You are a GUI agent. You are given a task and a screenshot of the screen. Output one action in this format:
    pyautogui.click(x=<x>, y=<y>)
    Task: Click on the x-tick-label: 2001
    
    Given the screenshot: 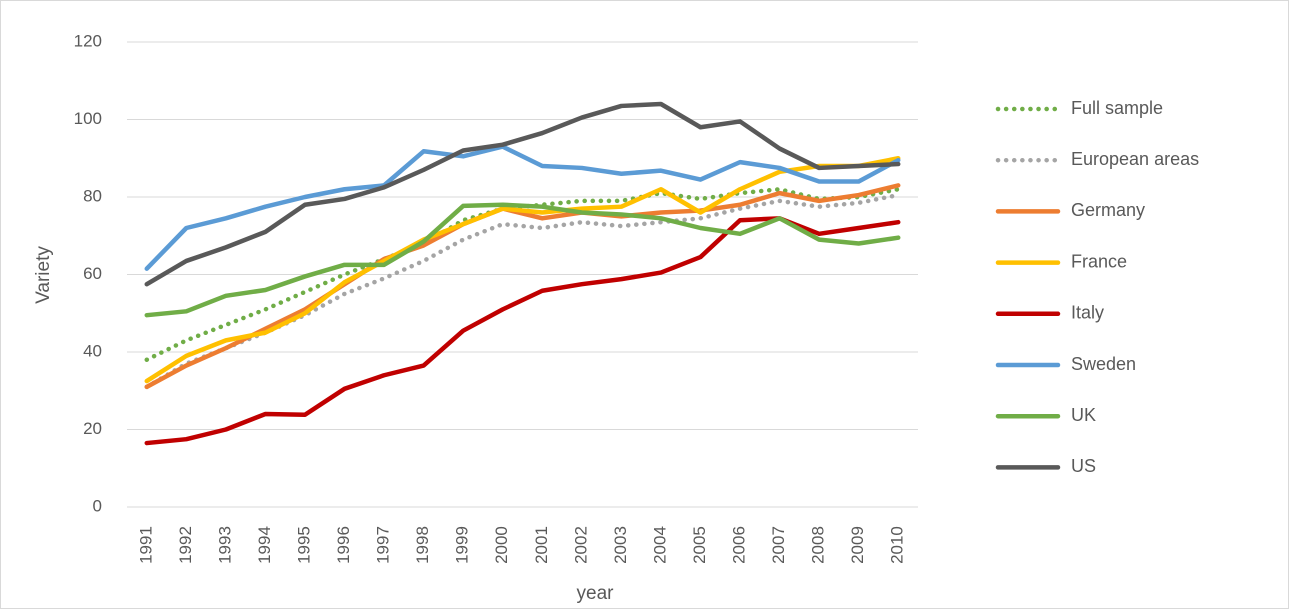 What is the action you would take?
    pyautogui.click(x=541, y=545)
    